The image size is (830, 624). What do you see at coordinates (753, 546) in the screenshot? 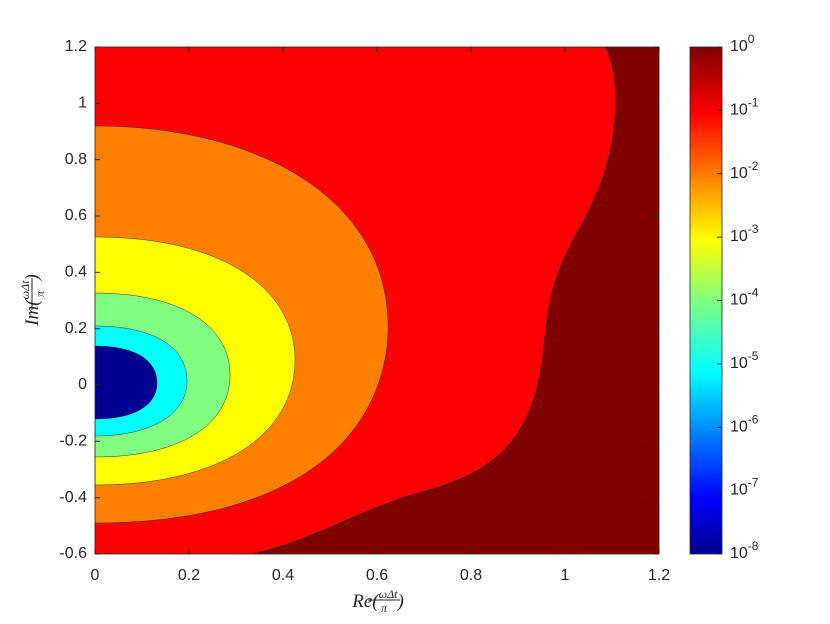
I see `colorbar-tick-exponent: -8` at bounding box center [753, 546].